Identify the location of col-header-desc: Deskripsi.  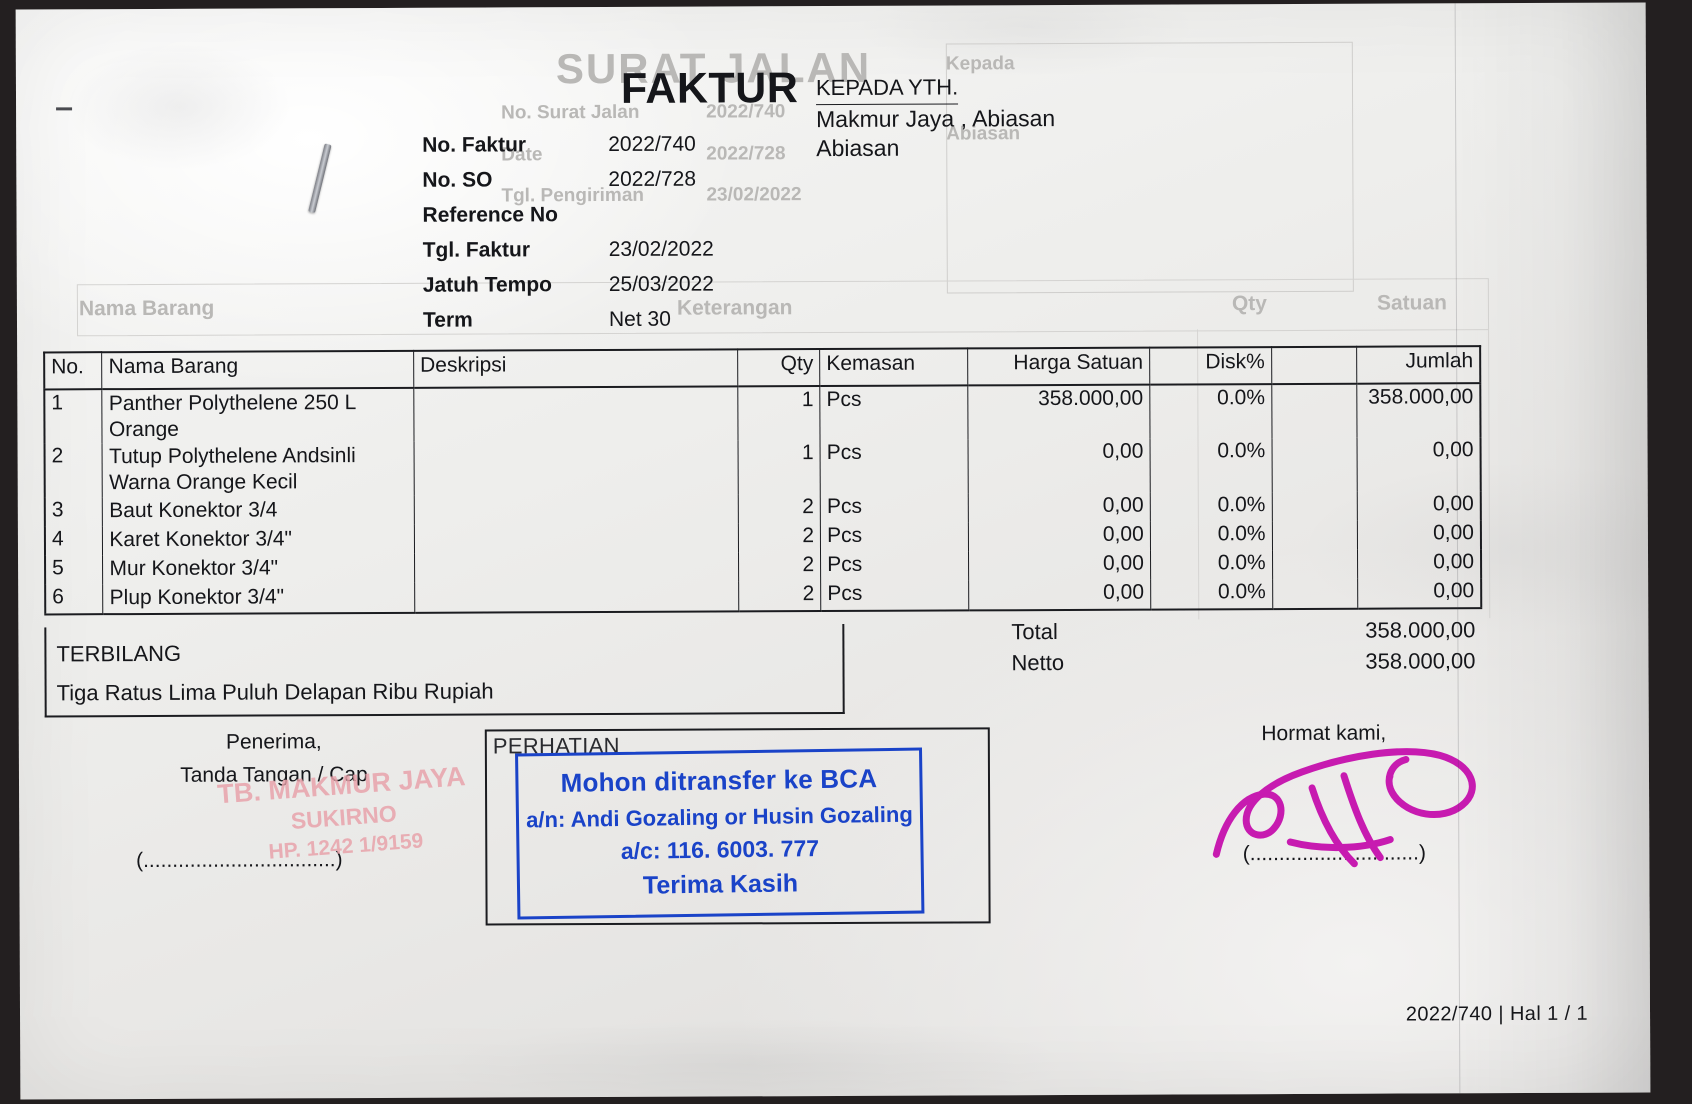
(576, 368).